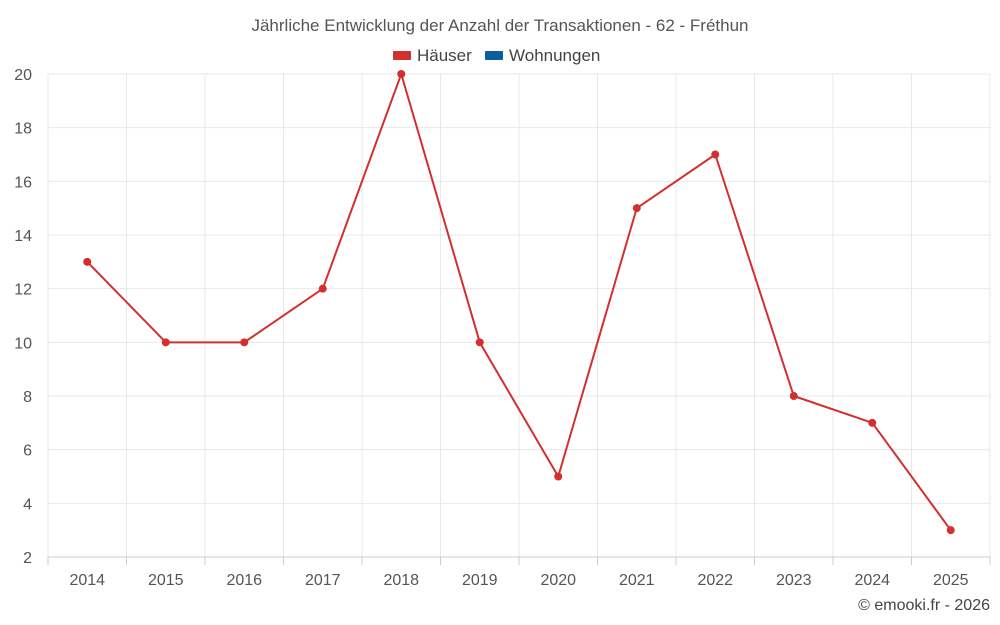 This screenshot has width=1000, height=625. I want to click on y-tick-label: 16, so click(23, 182).